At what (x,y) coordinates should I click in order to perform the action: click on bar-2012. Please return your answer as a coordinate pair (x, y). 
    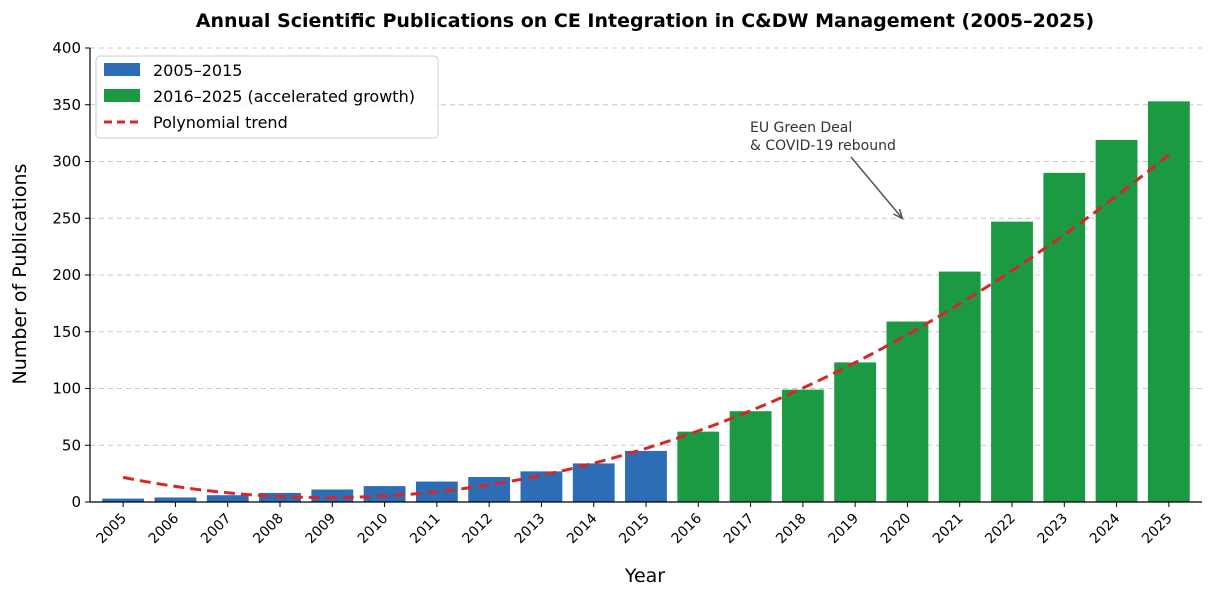
    Looking at the image, I should click on (489, 489).